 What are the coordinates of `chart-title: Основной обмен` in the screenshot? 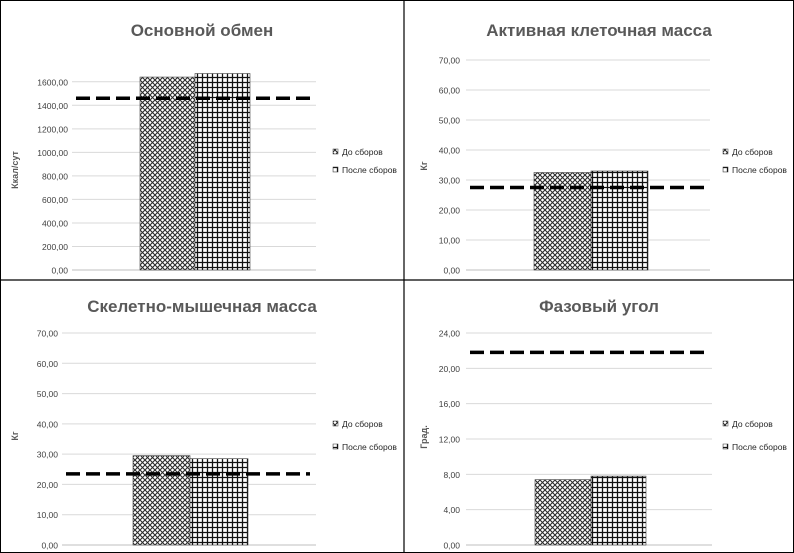 It's located at (202, 30).